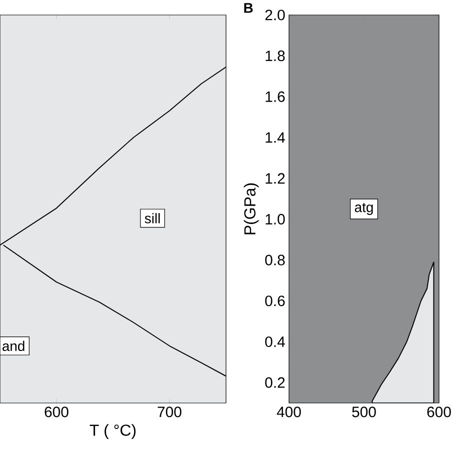 The height and width of the screenshot is (461, 461). What do you see at coordinates (363, 209) in the screenshot?
I see `band-label: atg` at bounding box center [363, 209].